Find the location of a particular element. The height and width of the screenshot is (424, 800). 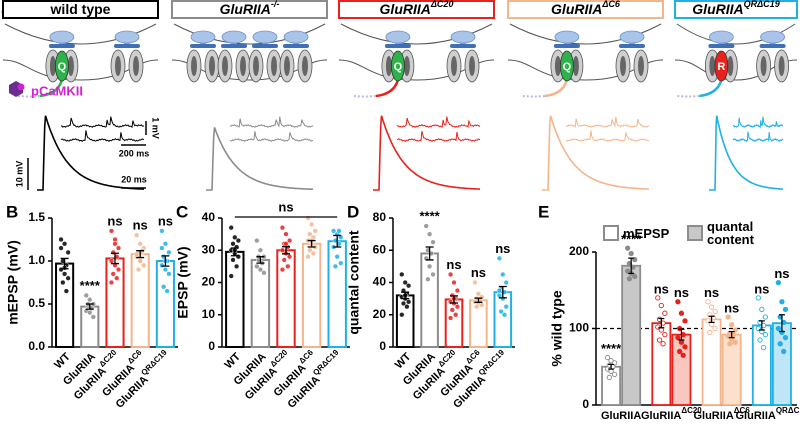

y-axis-label: % wild type is located at coordinates (557, 328).